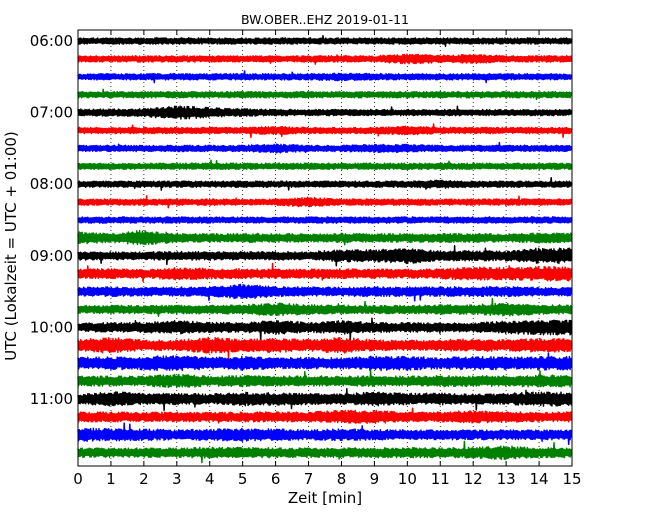 The height and width of the screenshot is (520, 650). What do you see at coordinates (51, 399) in the screenshot?
I see `y-tick-label: 11:00` at bounding box center [51, 399].